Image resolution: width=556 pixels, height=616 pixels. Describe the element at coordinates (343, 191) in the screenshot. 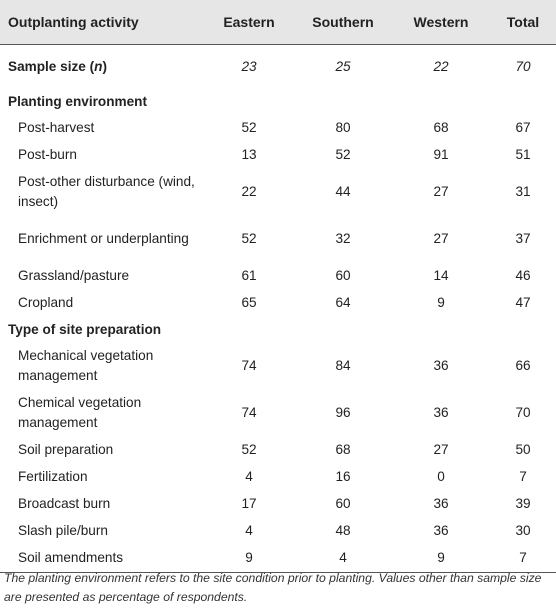

I see `cell-southern: 44` at that location.